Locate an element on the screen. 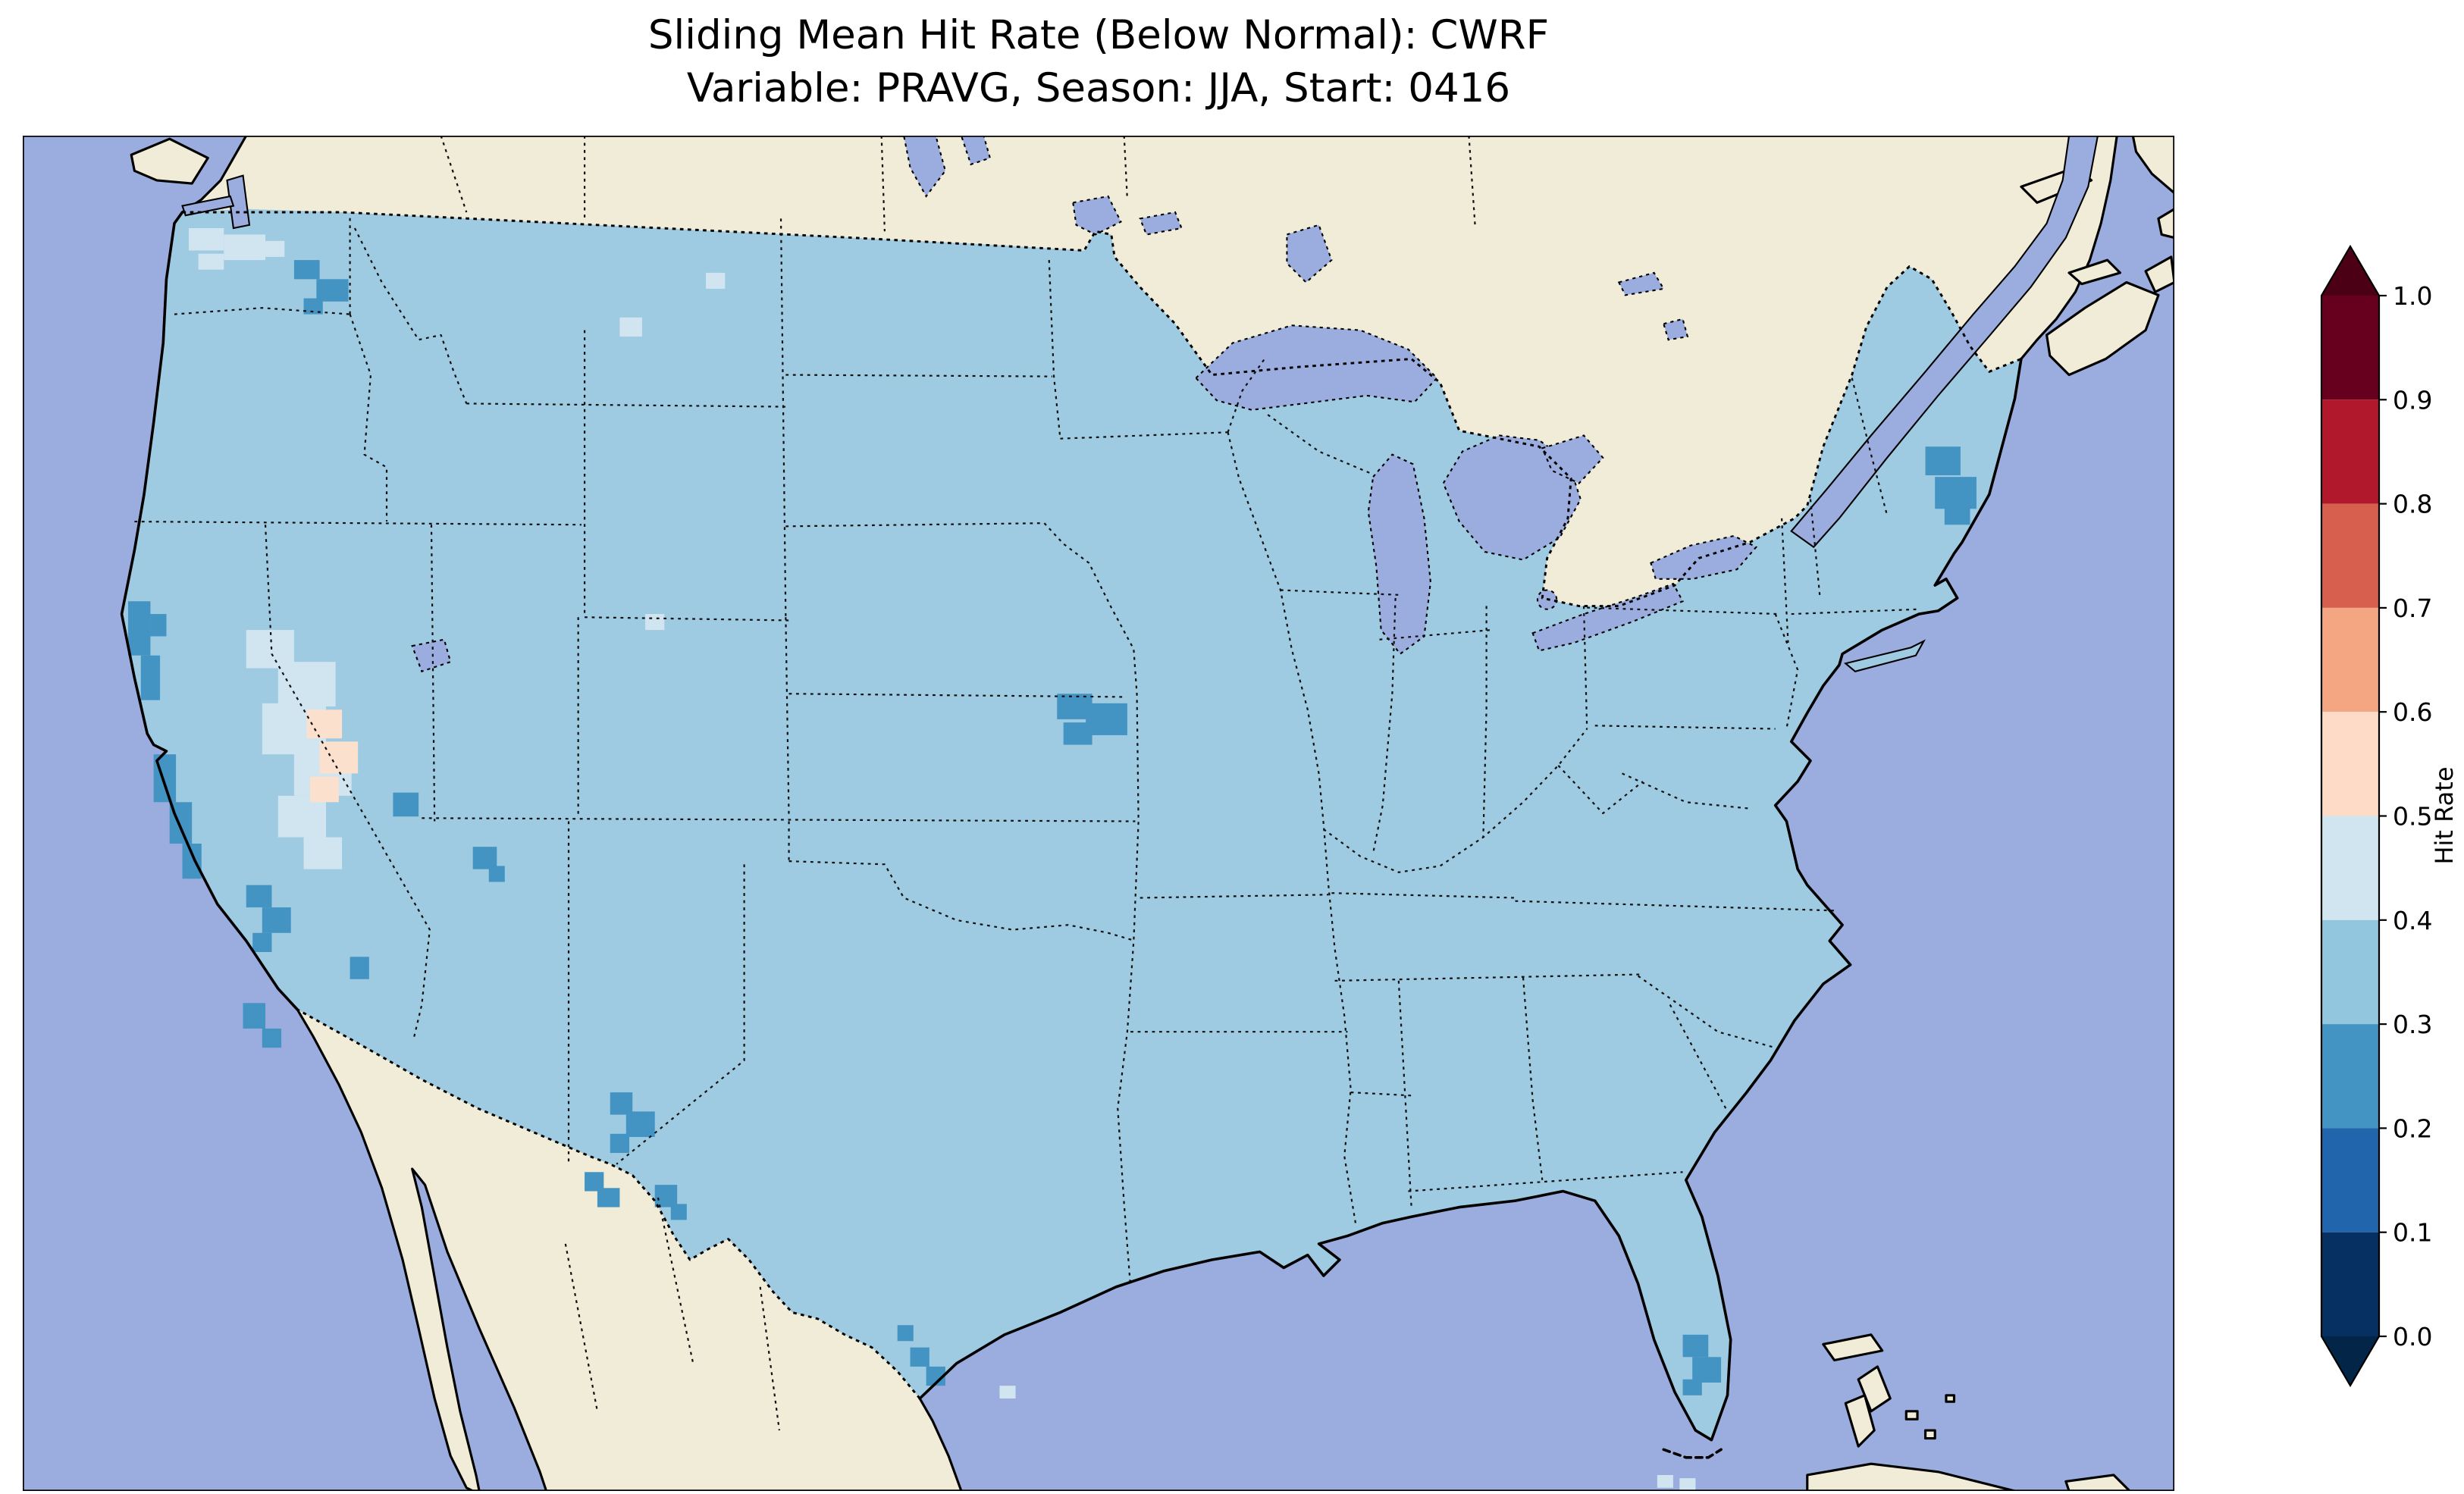 The height and width of the screenshot is (1494, 2464). newfoundland-corner is located at coordinates (2153, 165).